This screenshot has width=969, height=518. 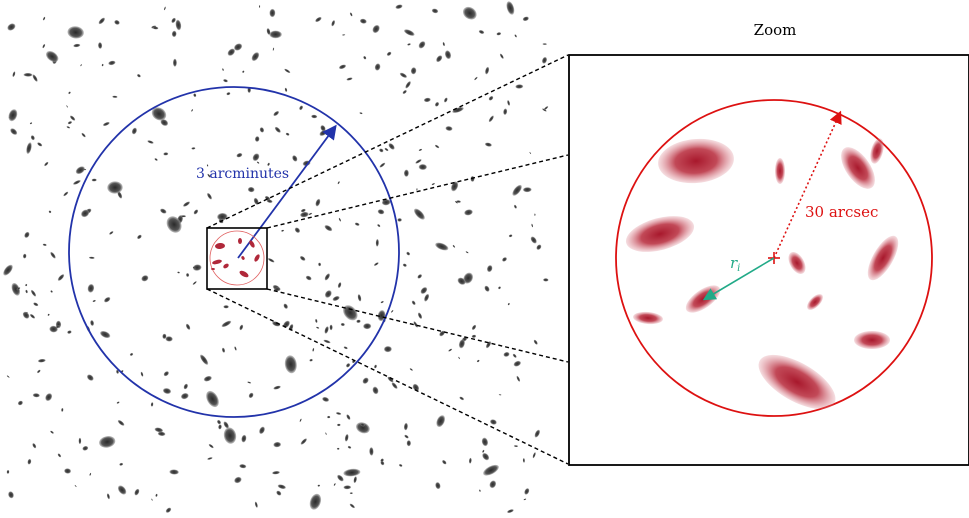 What do you see at coordinates (775, 30) in the screenshot?
I see `zoom-title: Zoom` at bounding box center [775, 30].